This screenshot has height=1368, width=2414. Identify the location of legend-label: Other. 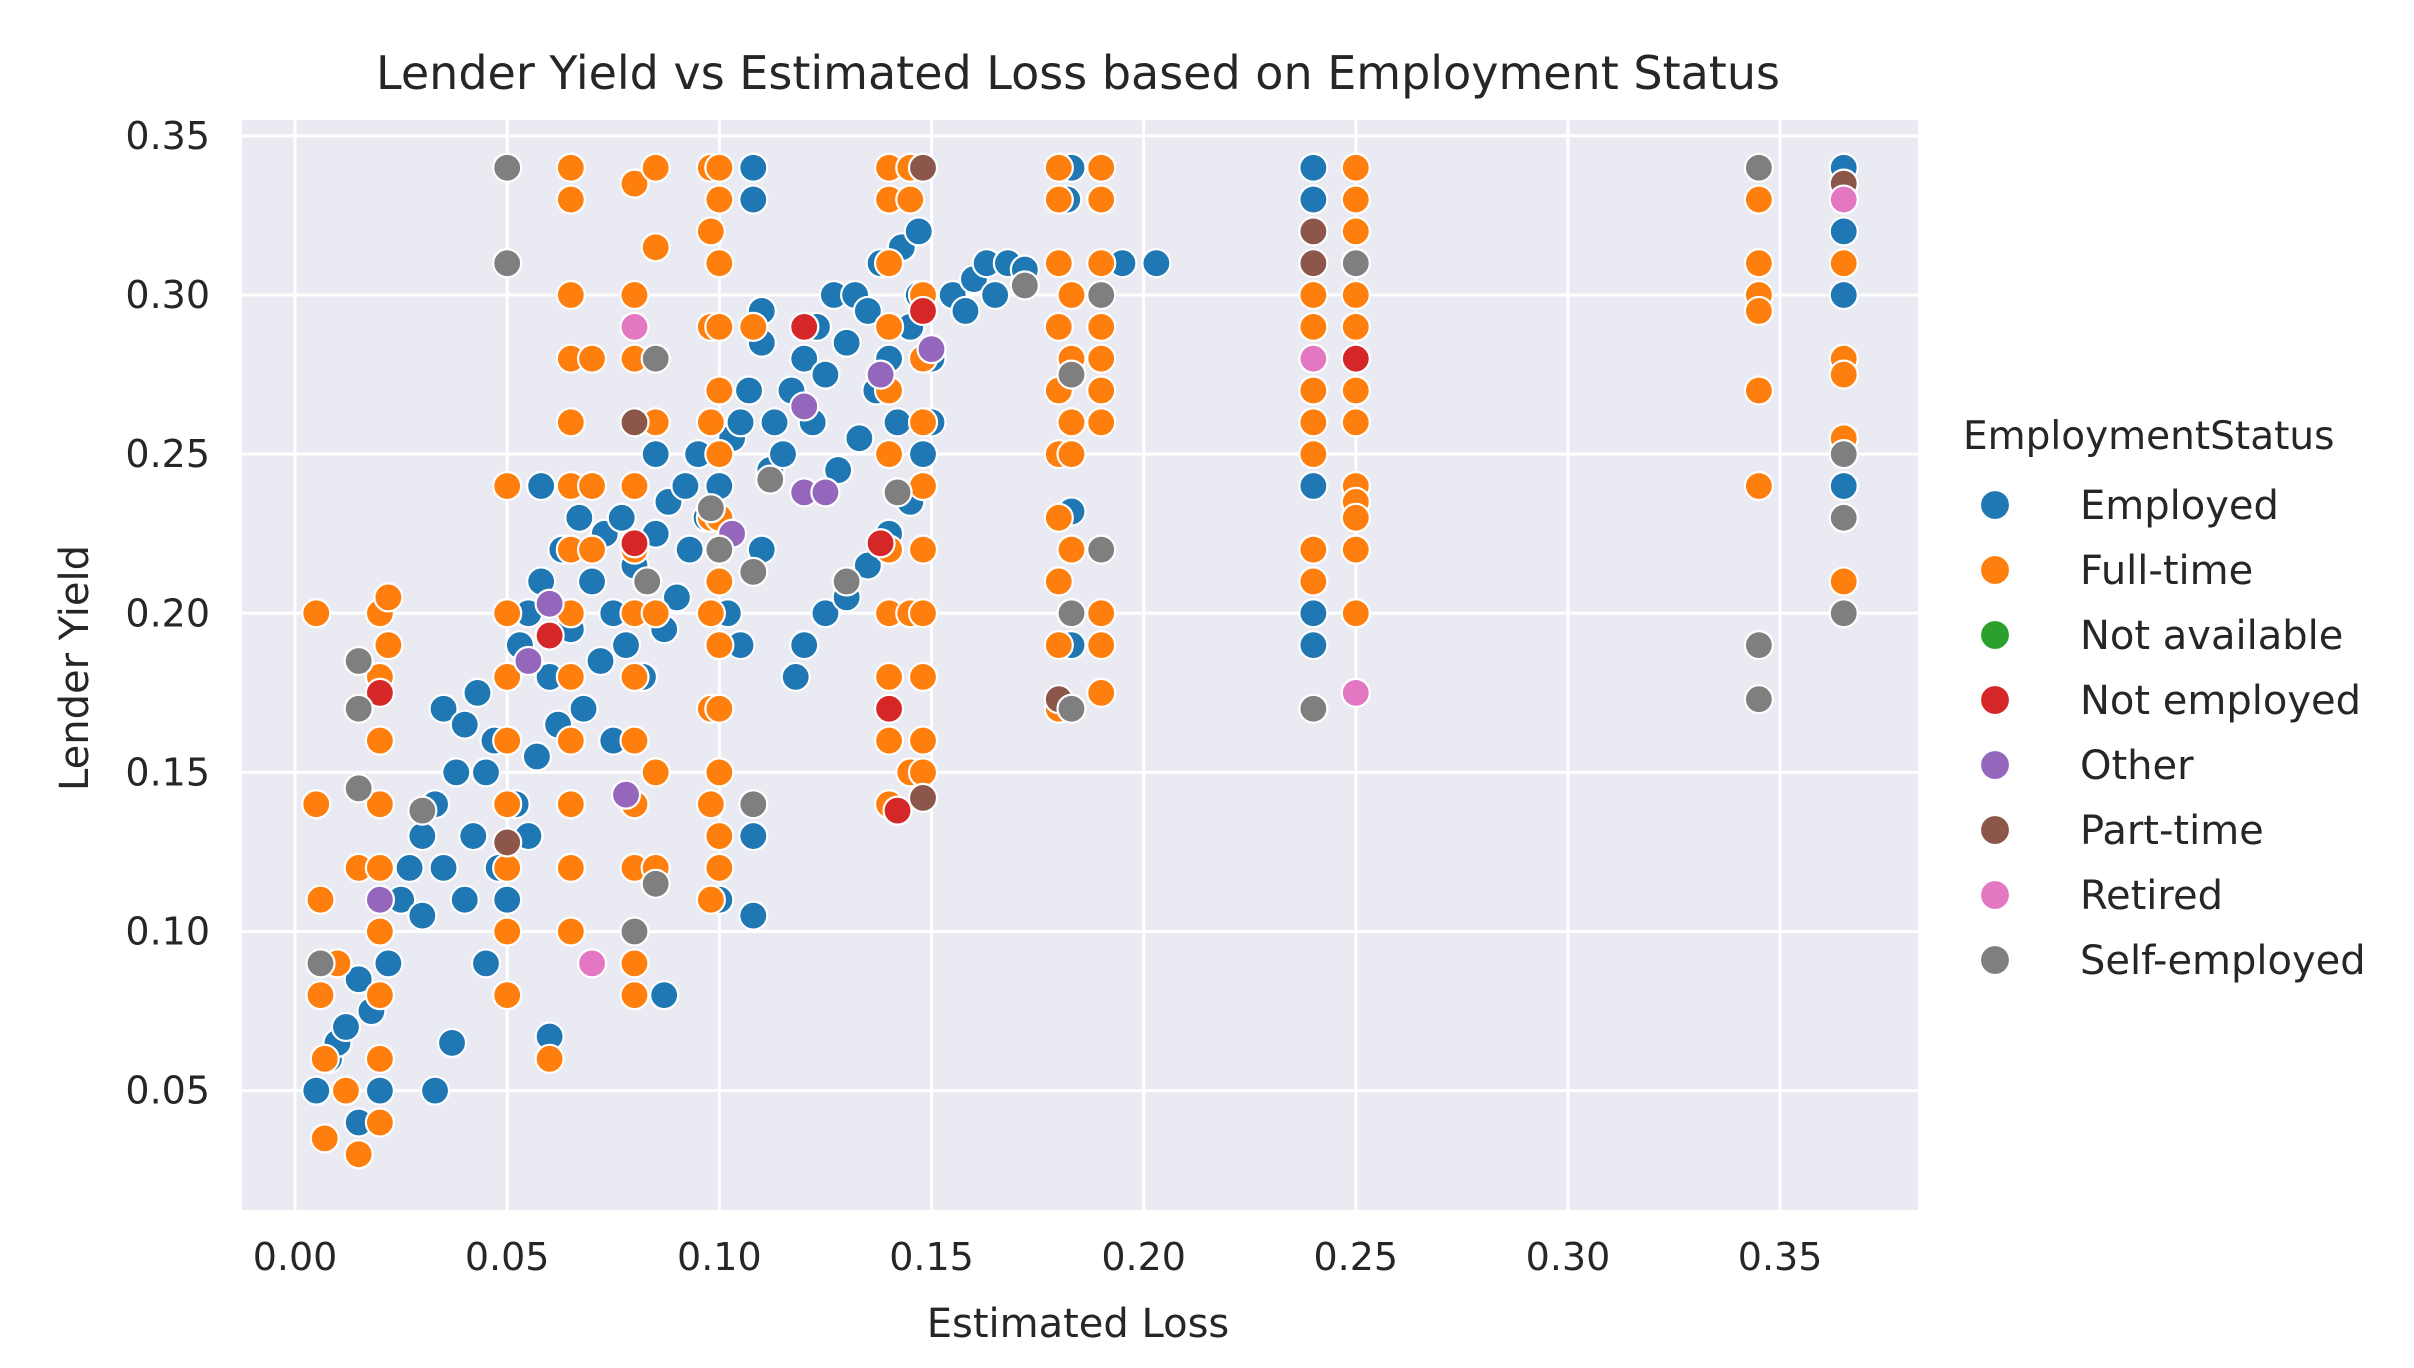
(2137, 766).